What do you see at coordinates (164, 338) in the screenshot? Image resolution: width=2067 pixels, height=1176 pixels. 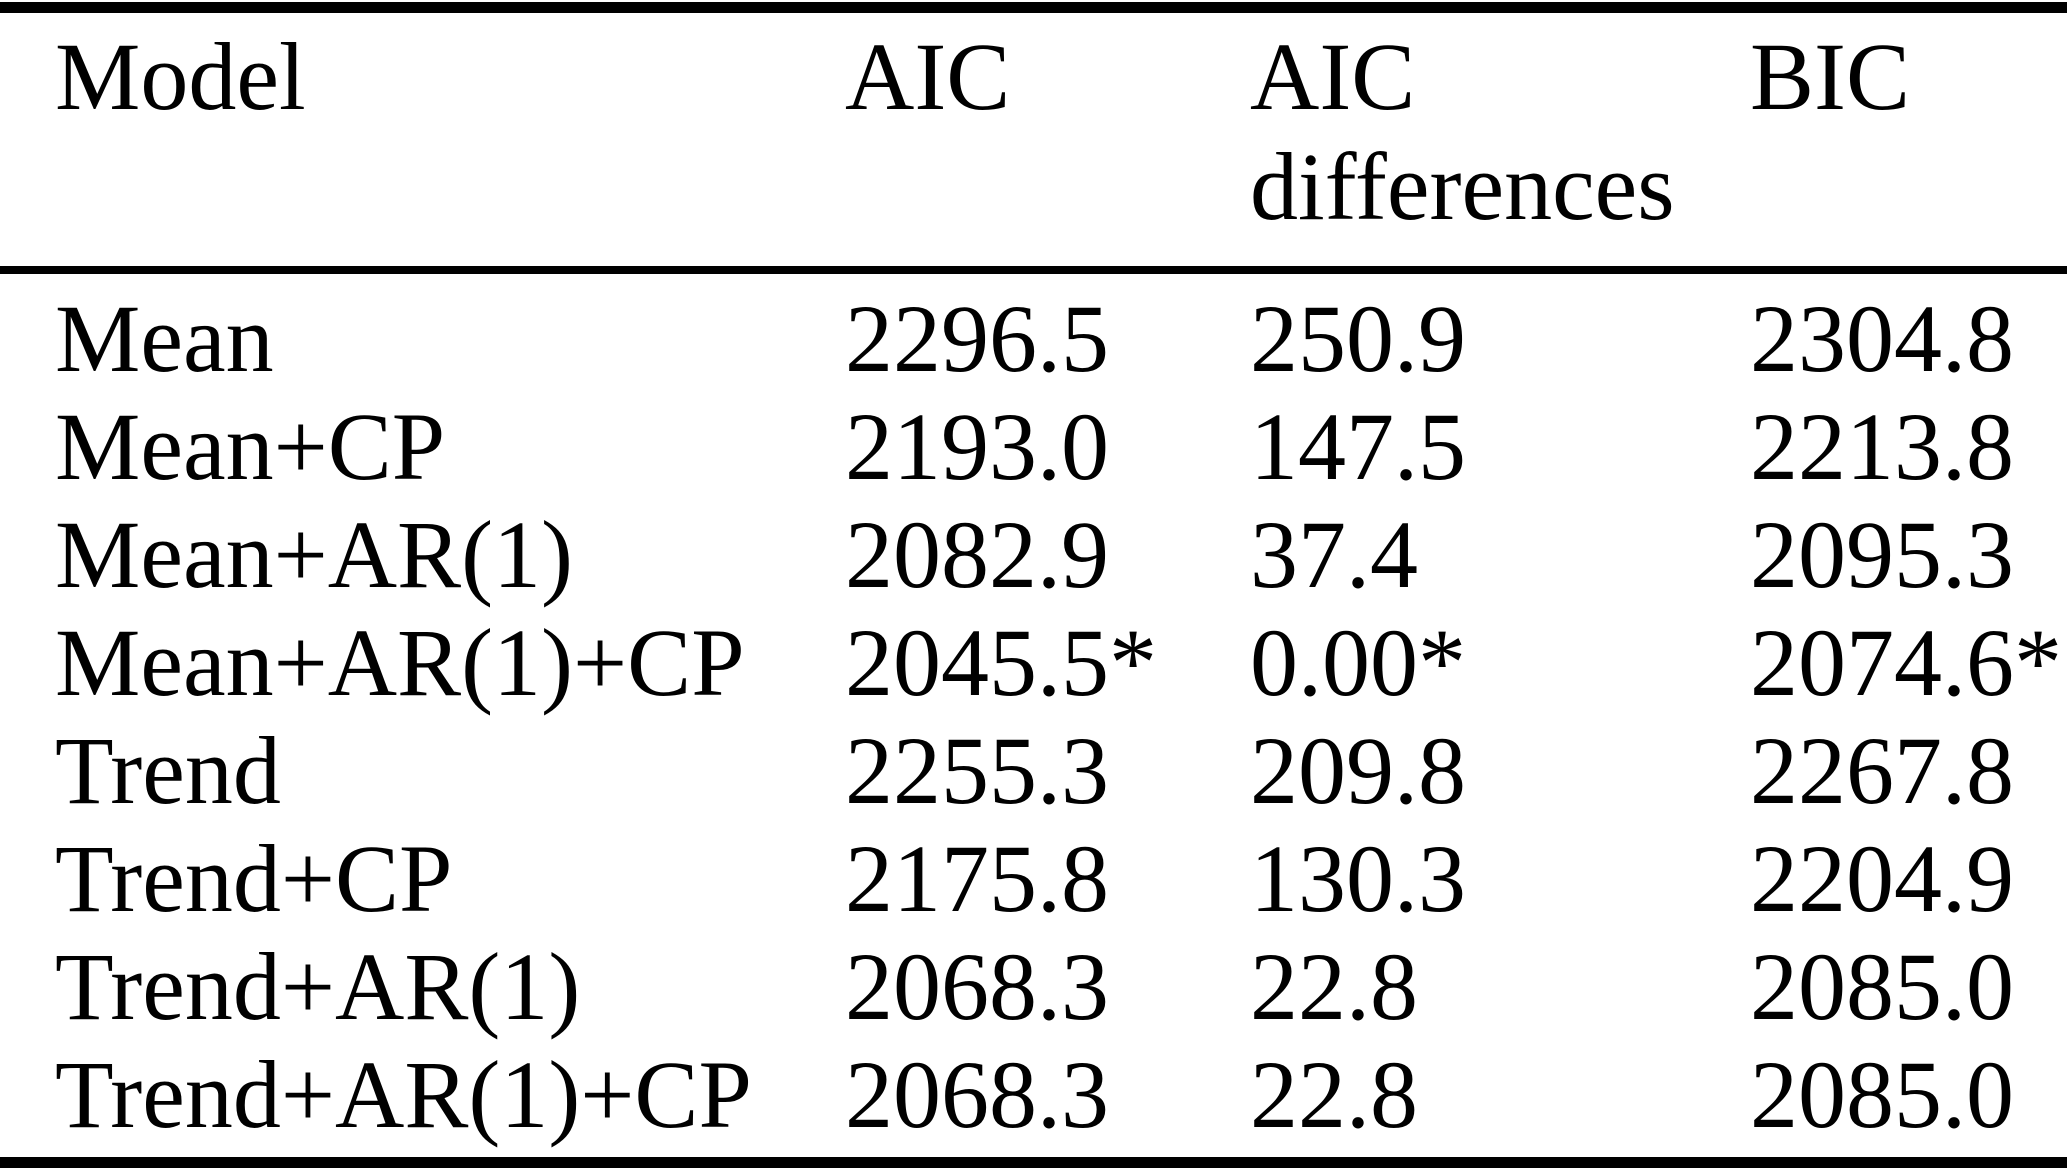 I see `model-cell: Mean` at bounding box center [164, 338].